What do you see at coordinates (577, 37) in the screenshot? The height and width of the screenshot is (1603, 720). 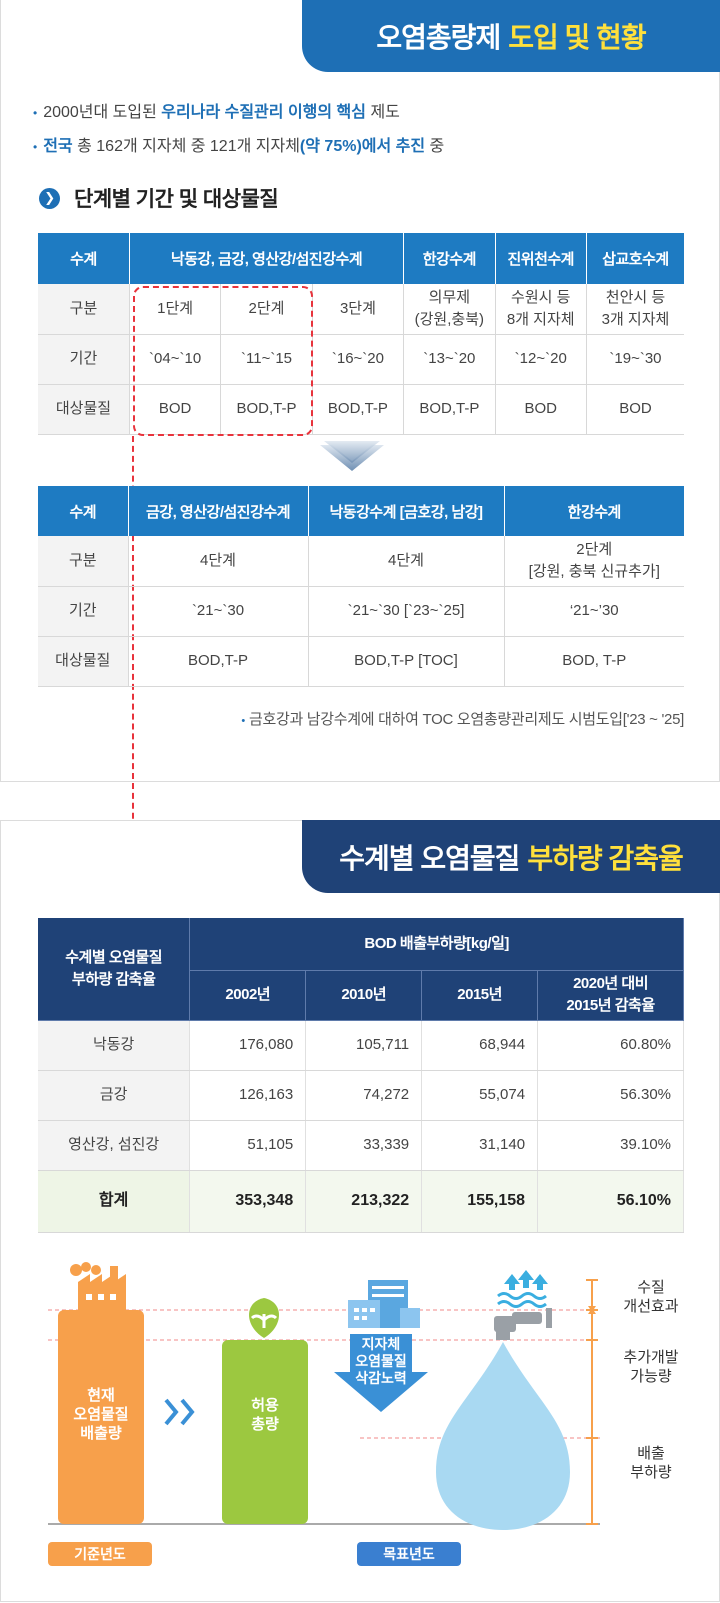 I see `title-highlight: 도입 및 현황` at bounding box center [577, 37].